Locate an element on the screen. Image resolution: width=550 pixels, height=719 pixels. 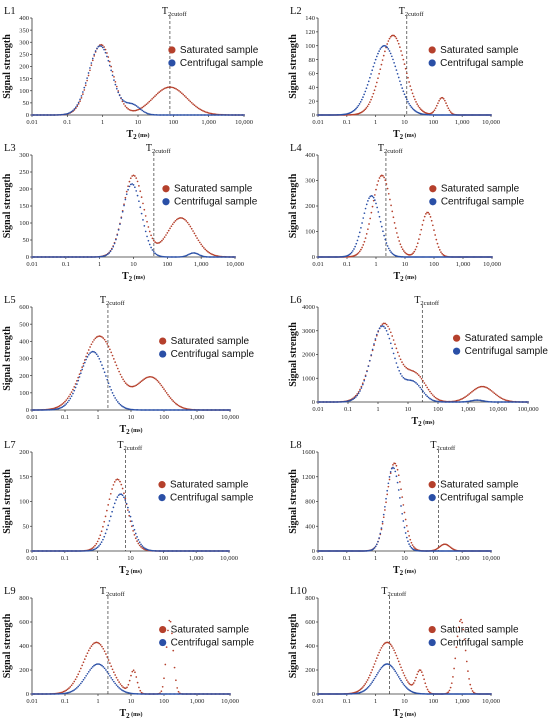
x-axis-title-main: T is located at coordinates (129, 134).